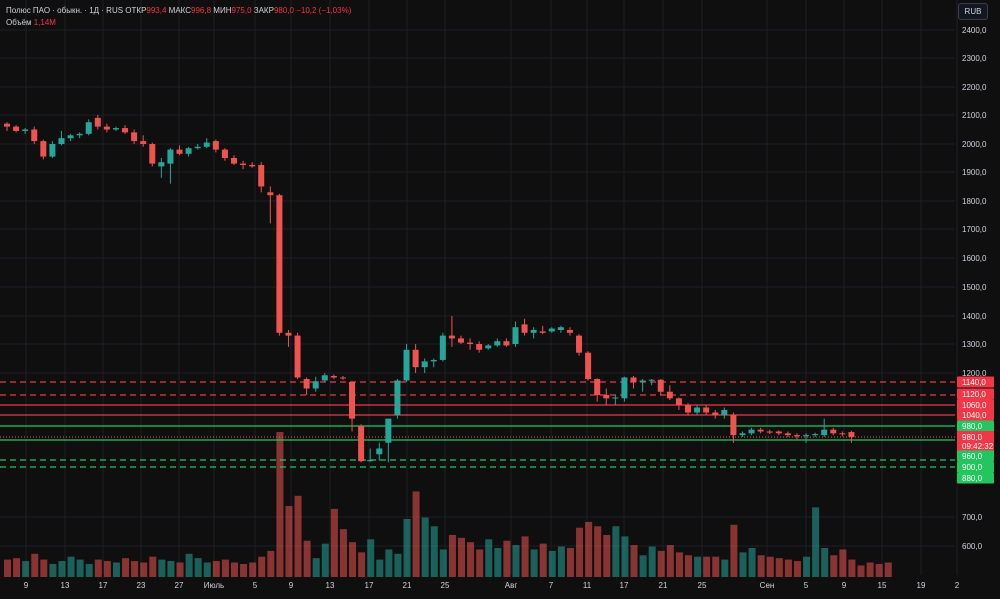 This screenshot has height=599, width=1000. I want to click on price-tick-label: 1200,0, so click(974, 373).